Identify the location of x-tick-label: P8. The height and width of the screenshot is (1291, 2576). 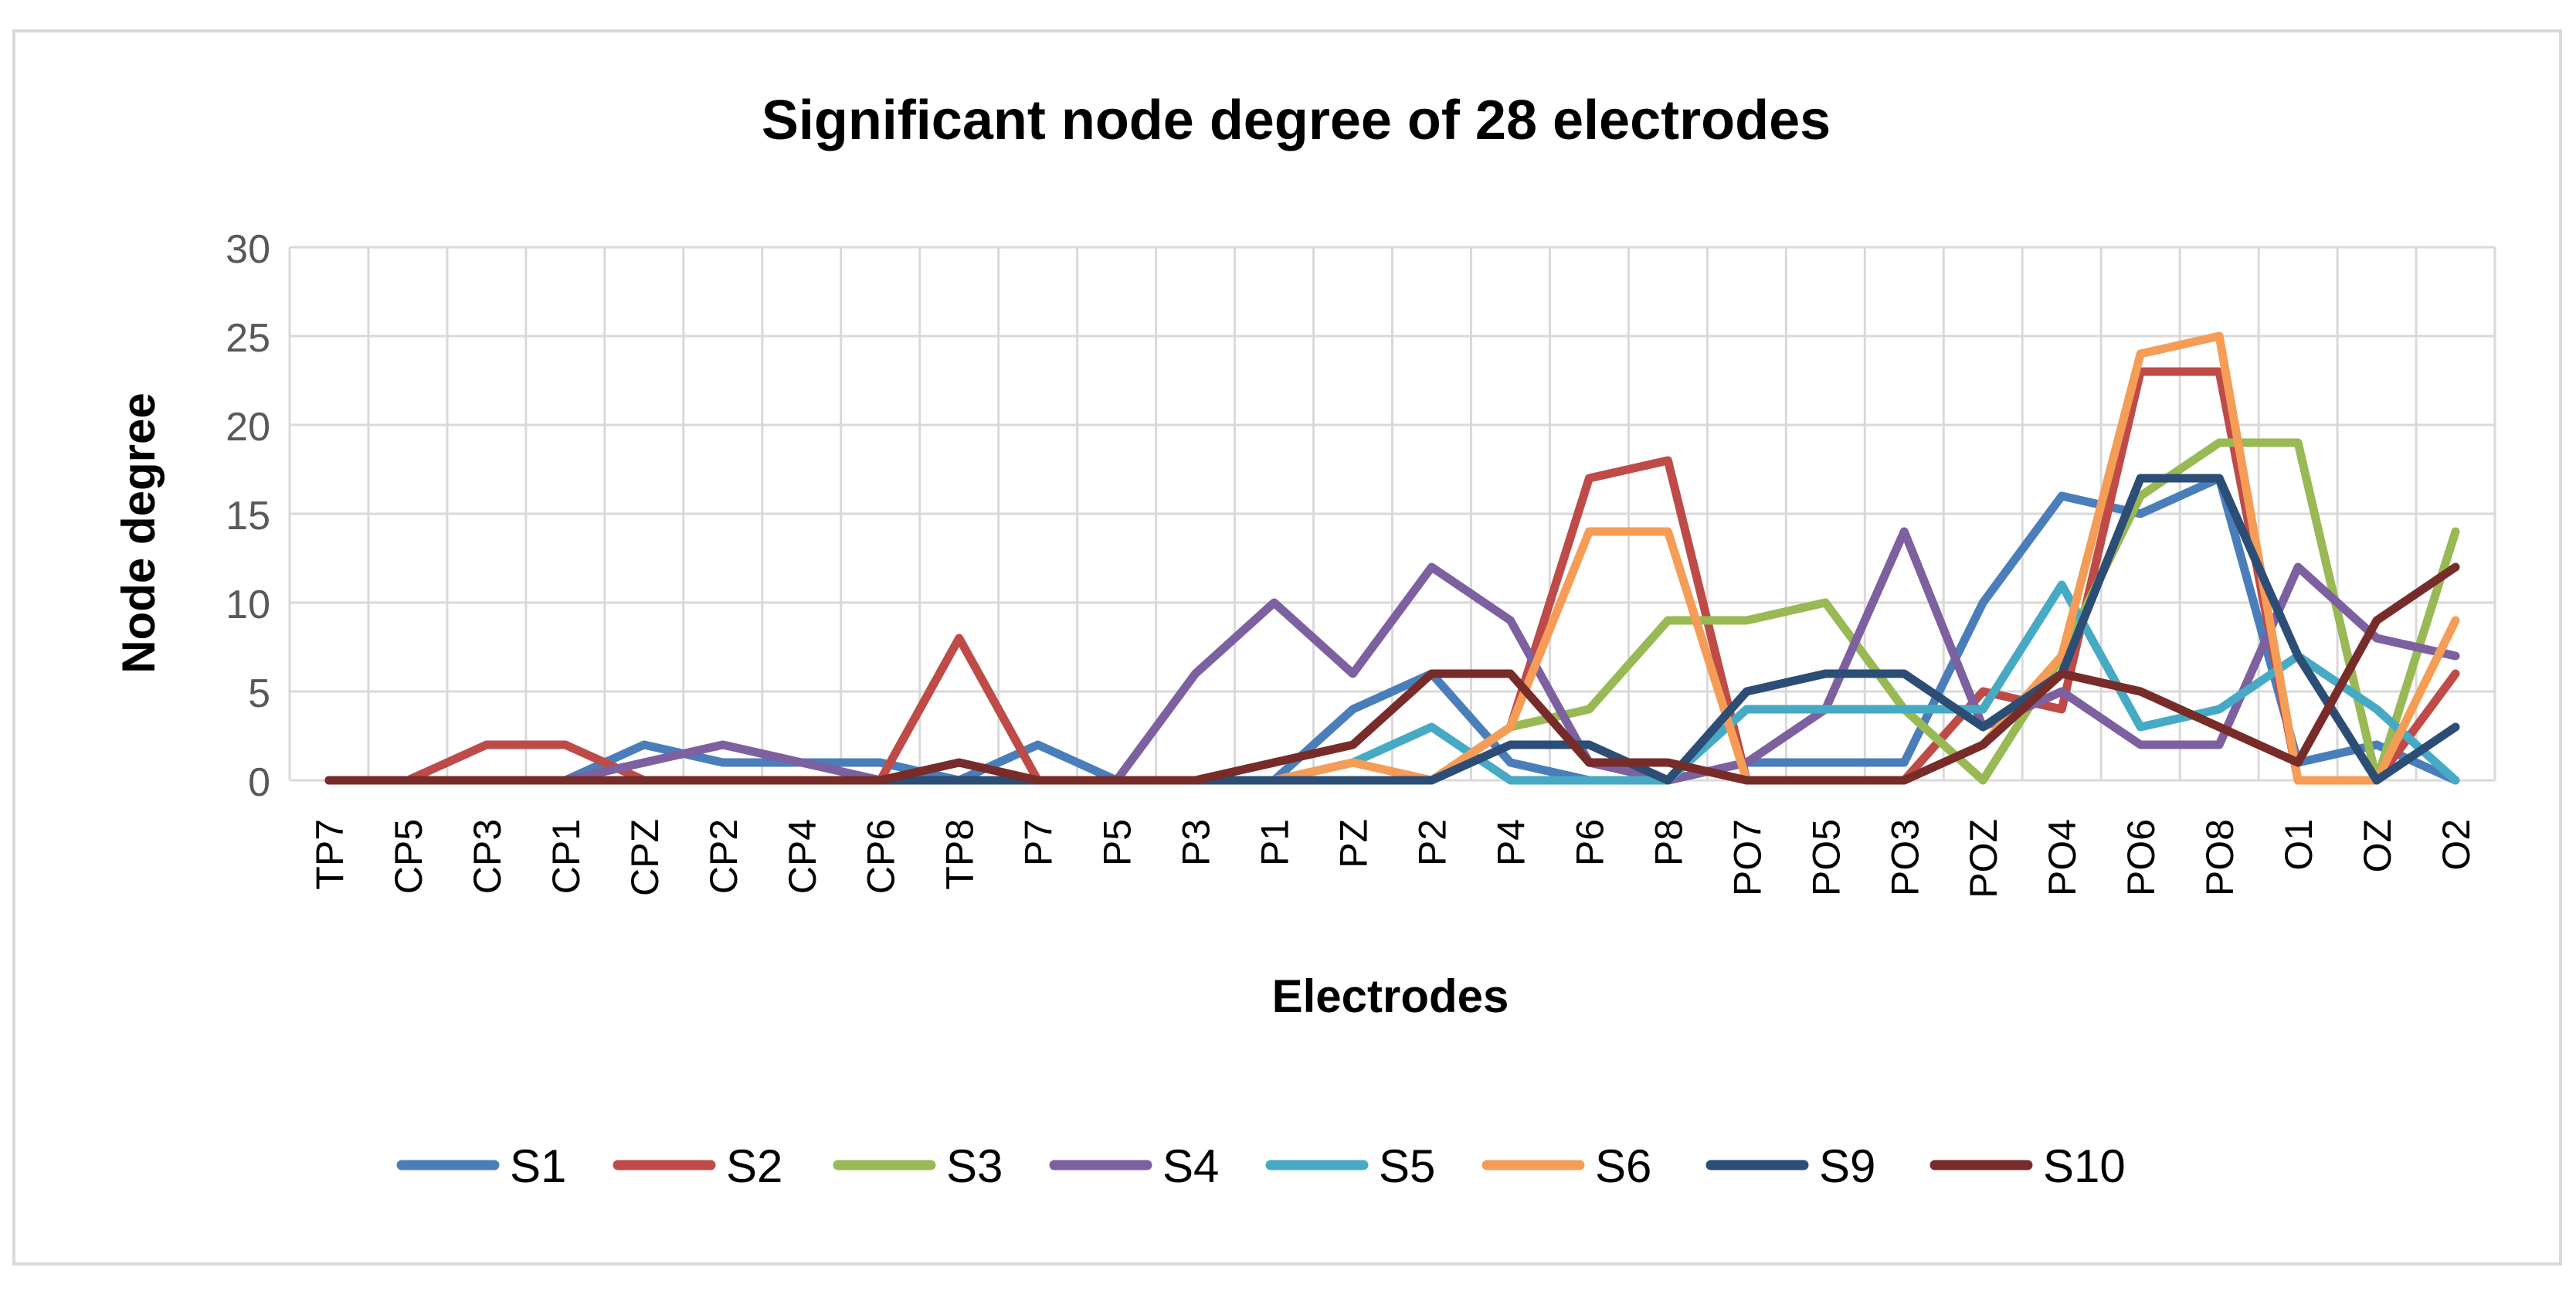
(1669, 842).